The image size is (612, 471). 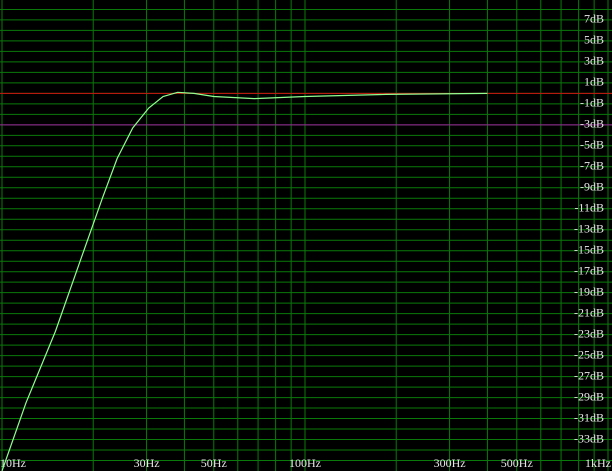 I want to click on x-tick-label: 50Hz, so click(x=214, y=463).